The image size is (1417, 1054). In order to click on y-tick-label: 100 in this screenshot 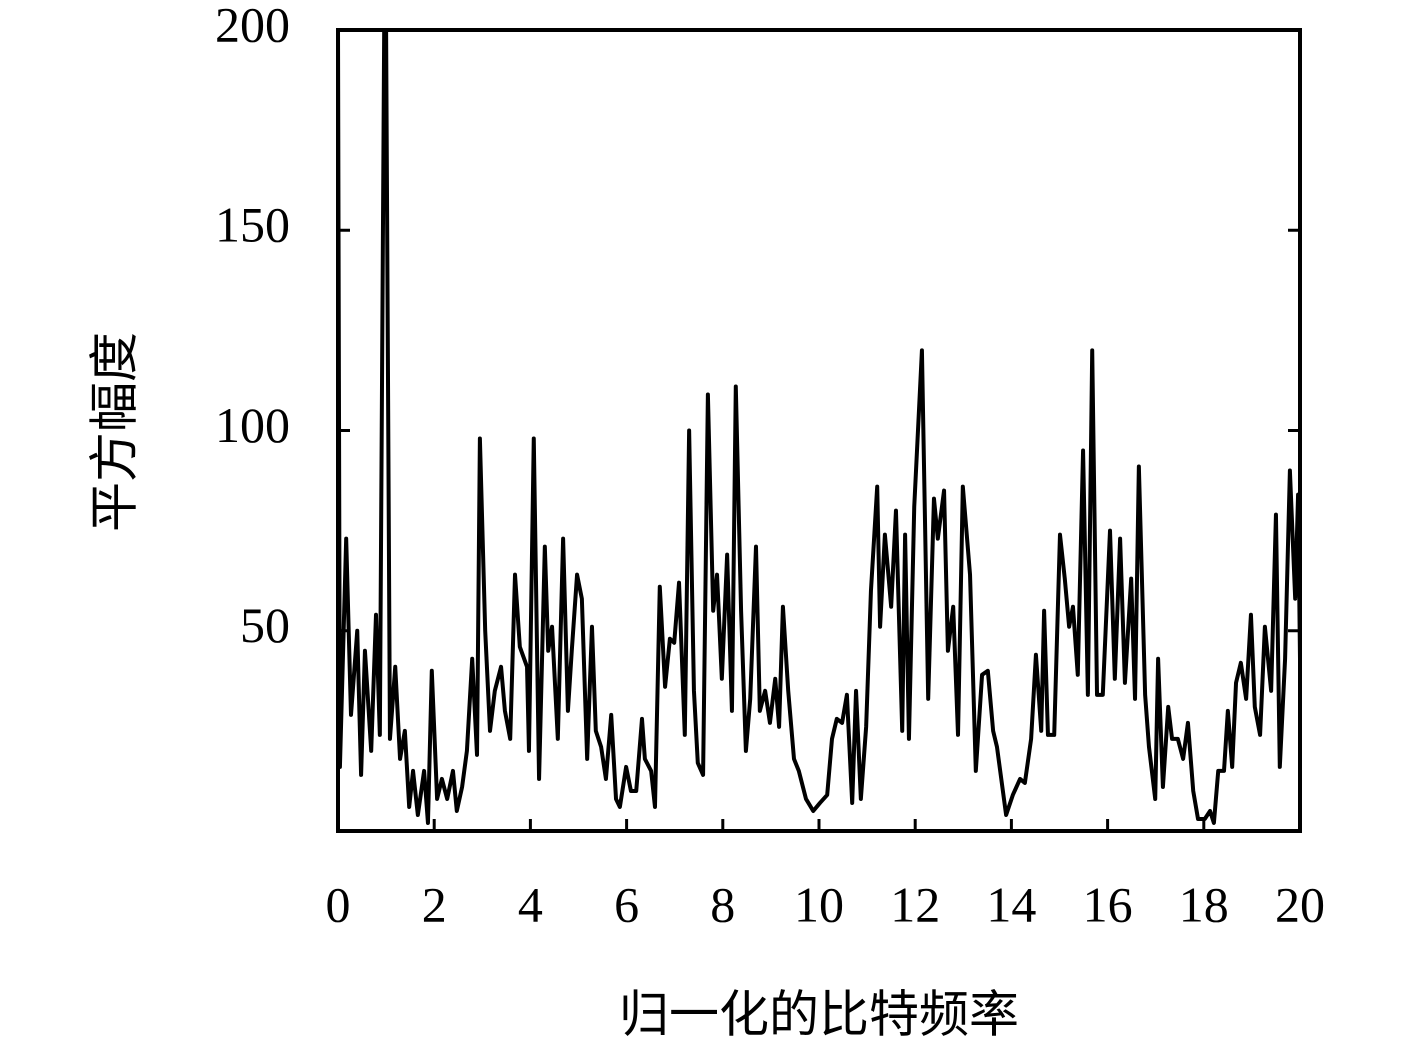, I will do `click(252, 425)`.